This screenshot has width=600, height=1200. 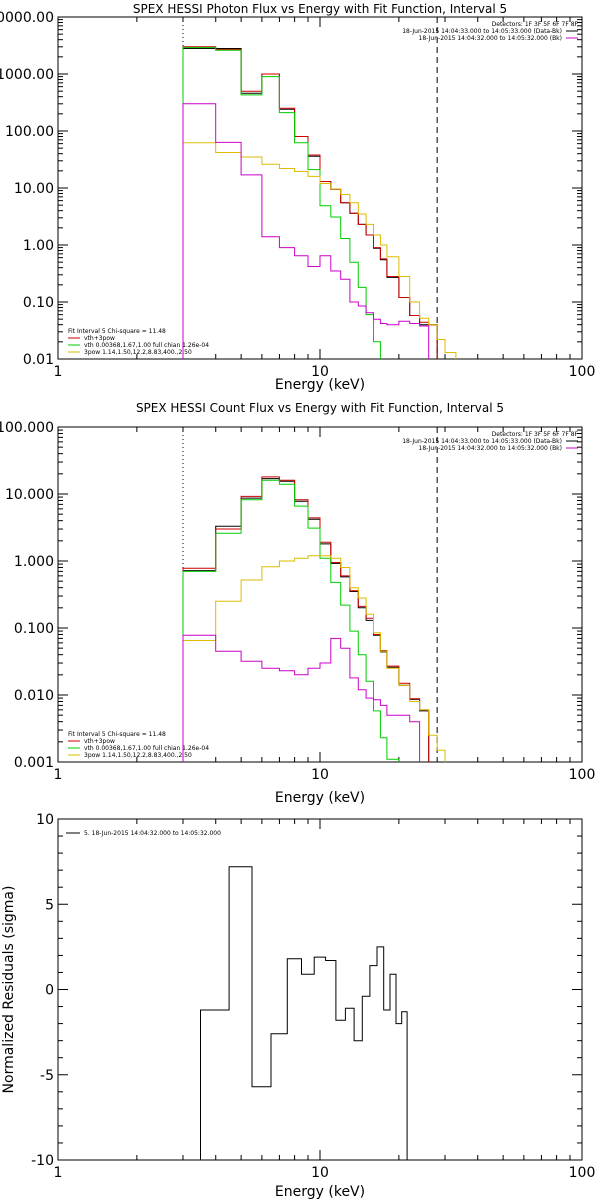 I want to click on y-tick-label: -10, so click(x=42, y=1161).